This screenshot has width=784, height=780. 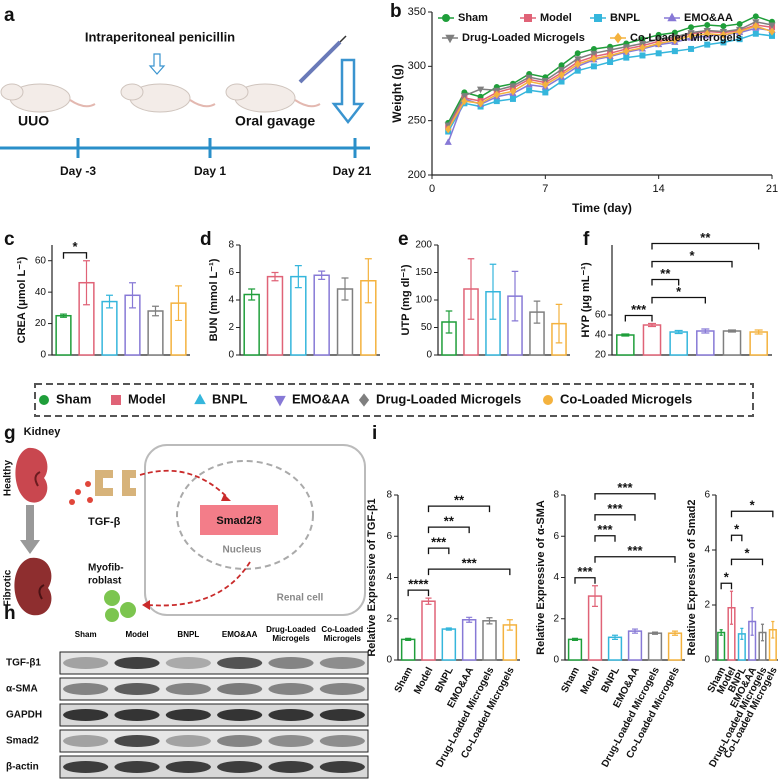 What do you see at coordinates (590, 680) in the screenshot?
I see `x-tick-label: Model` at bounding box center [590, 680].